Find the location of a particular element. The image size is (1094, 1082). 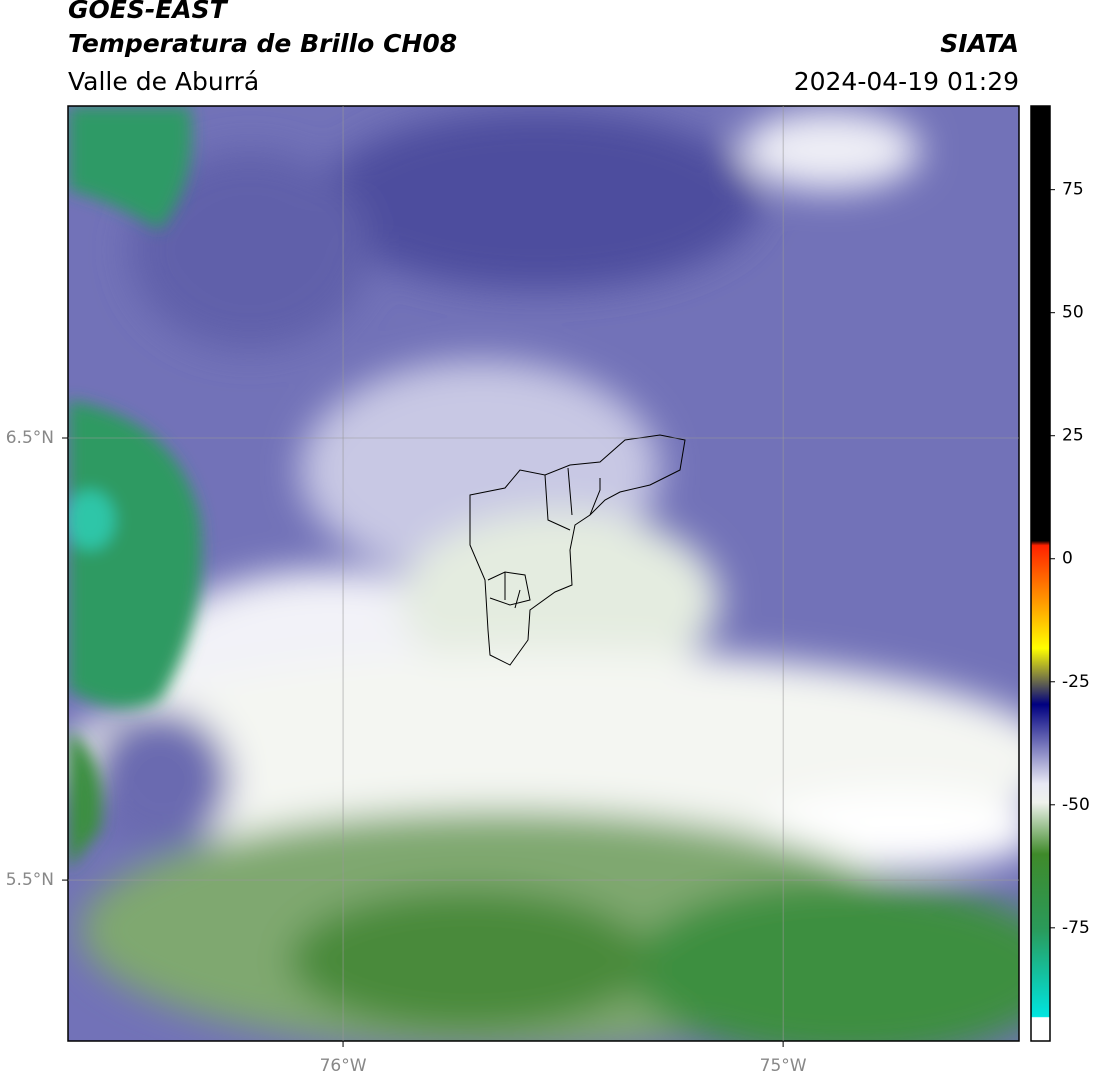

colorbar-tick-label: 75 is located at coordinates (1073, 190).